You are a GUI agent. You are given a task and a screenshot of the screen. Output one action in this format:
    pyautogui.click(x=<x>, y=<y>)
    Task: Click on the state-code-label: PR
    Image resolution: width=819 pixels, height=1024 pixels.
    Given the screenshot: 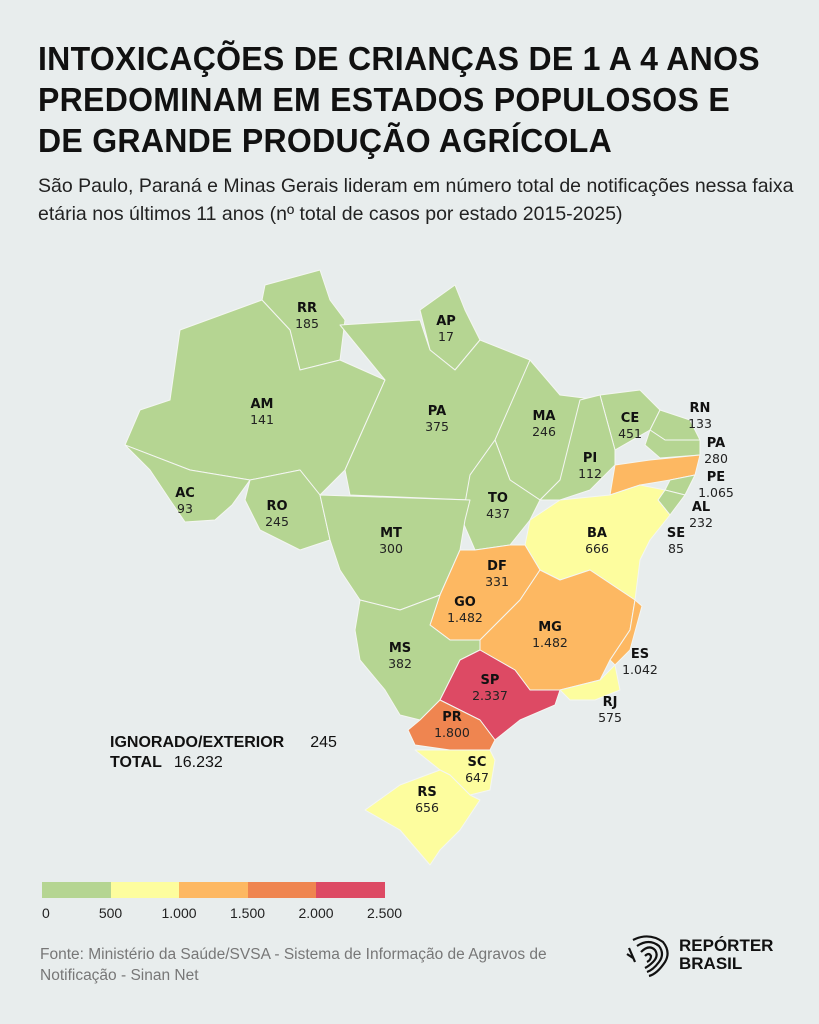 What is the action you would take?
    pyautogui.click(x=452, y=717)
    